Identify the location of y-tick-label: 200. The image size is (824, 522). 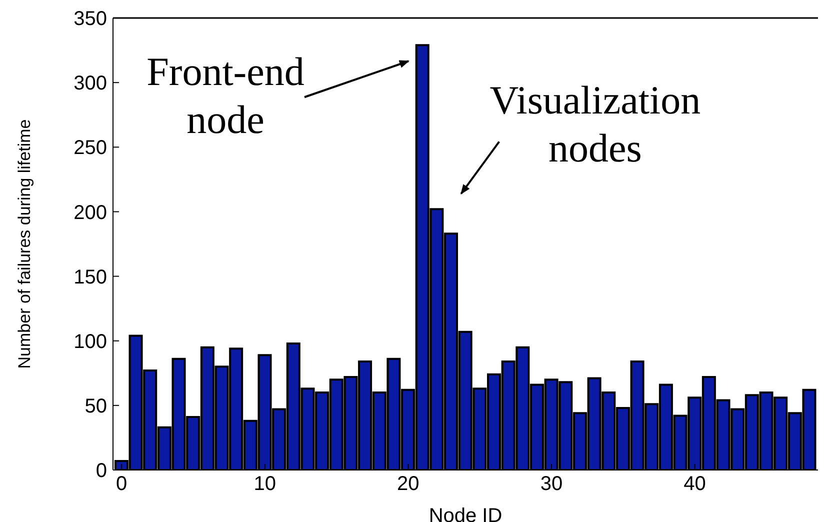
(90, 213).